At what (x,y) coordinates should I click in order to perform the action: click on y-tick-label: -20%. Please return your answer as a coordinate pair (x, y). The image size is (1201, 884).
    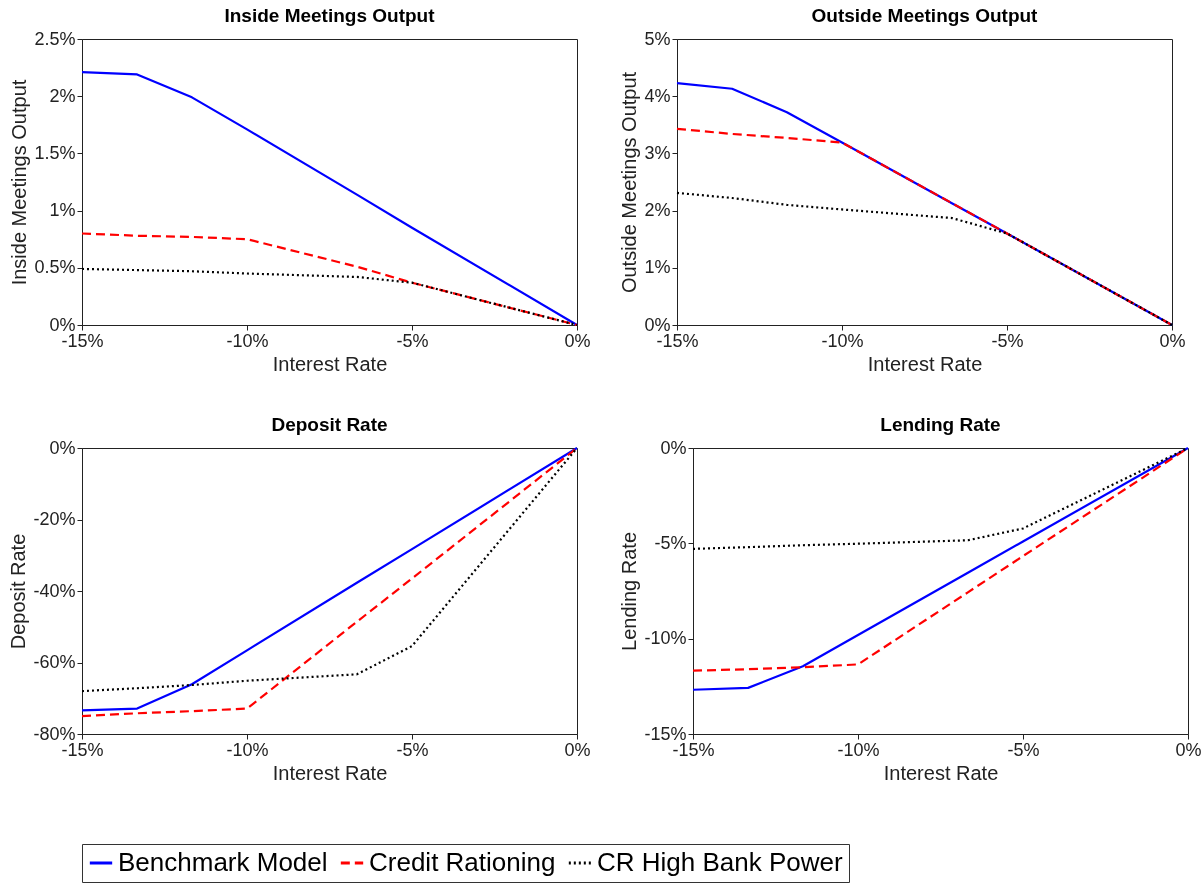
    Looking at the image, I should click on (54, 519).